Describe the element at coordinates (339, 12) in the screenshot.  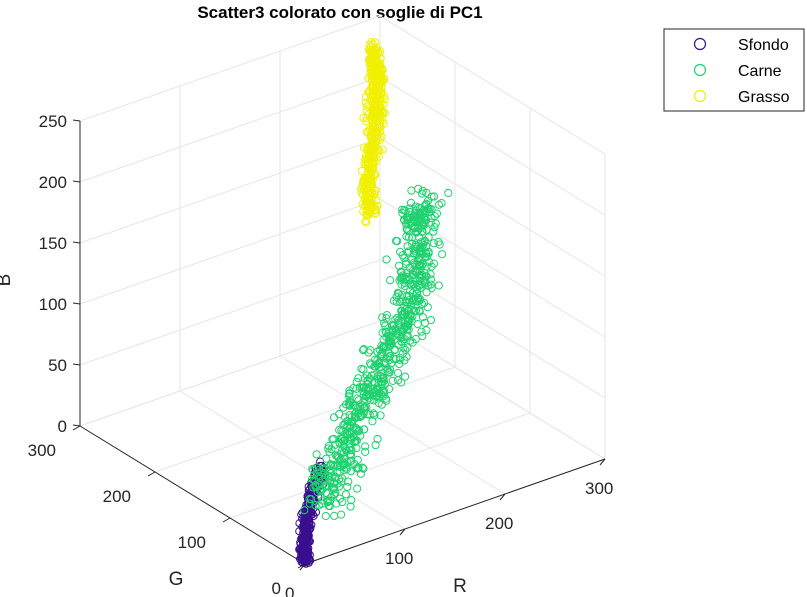
I see `chart-title: Scatter3 colorato con soglie di PC1` at that location.